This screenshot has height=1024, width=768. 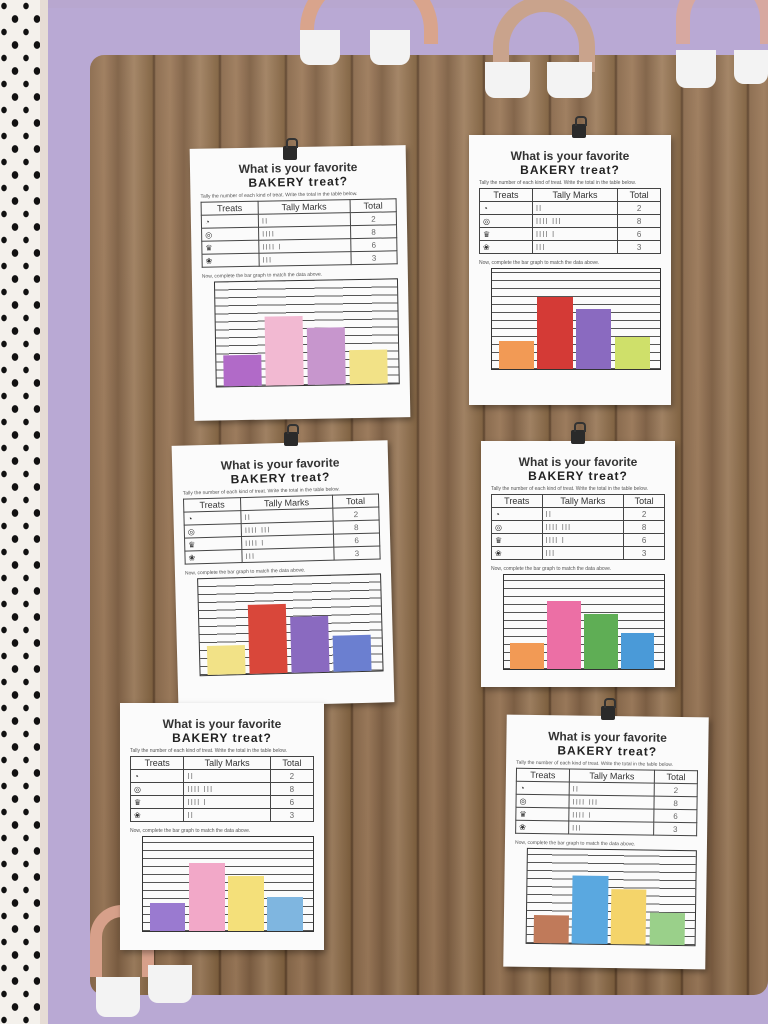 What do you see at coordinates (20, 512) in the screenshot?
I see `polka-dot-border-strip` at bounding box center [20, 512].